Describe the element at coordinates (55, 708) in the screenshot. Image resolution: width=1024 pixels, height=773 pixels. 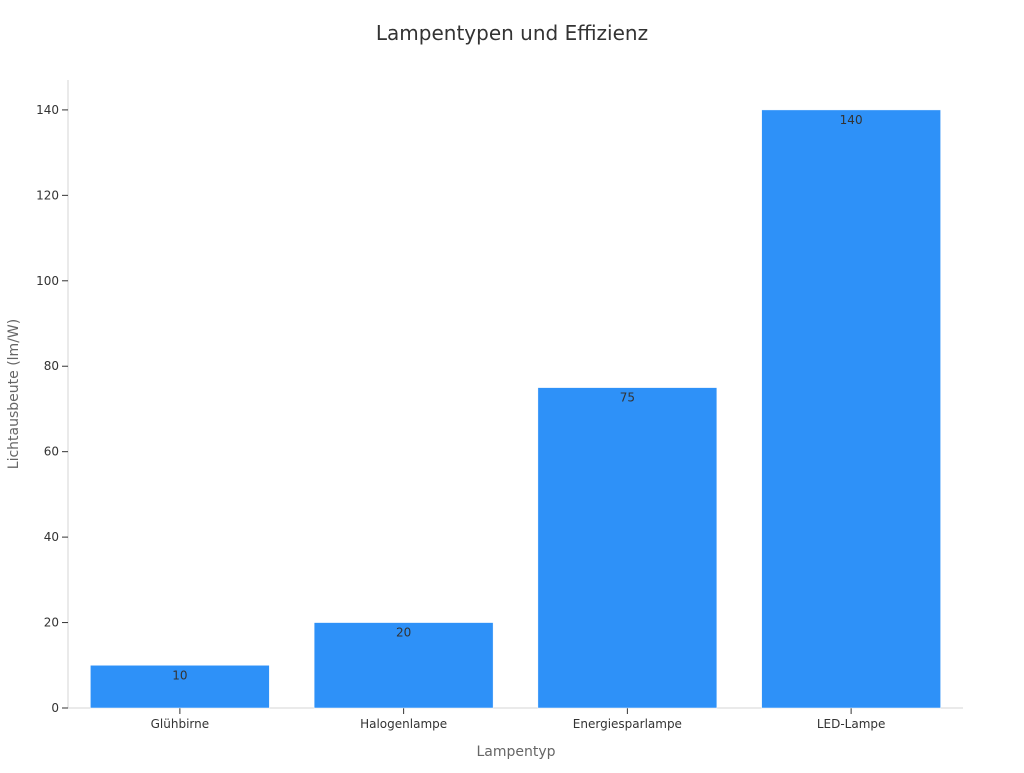
I see `y-tick-label: 0` at that location.